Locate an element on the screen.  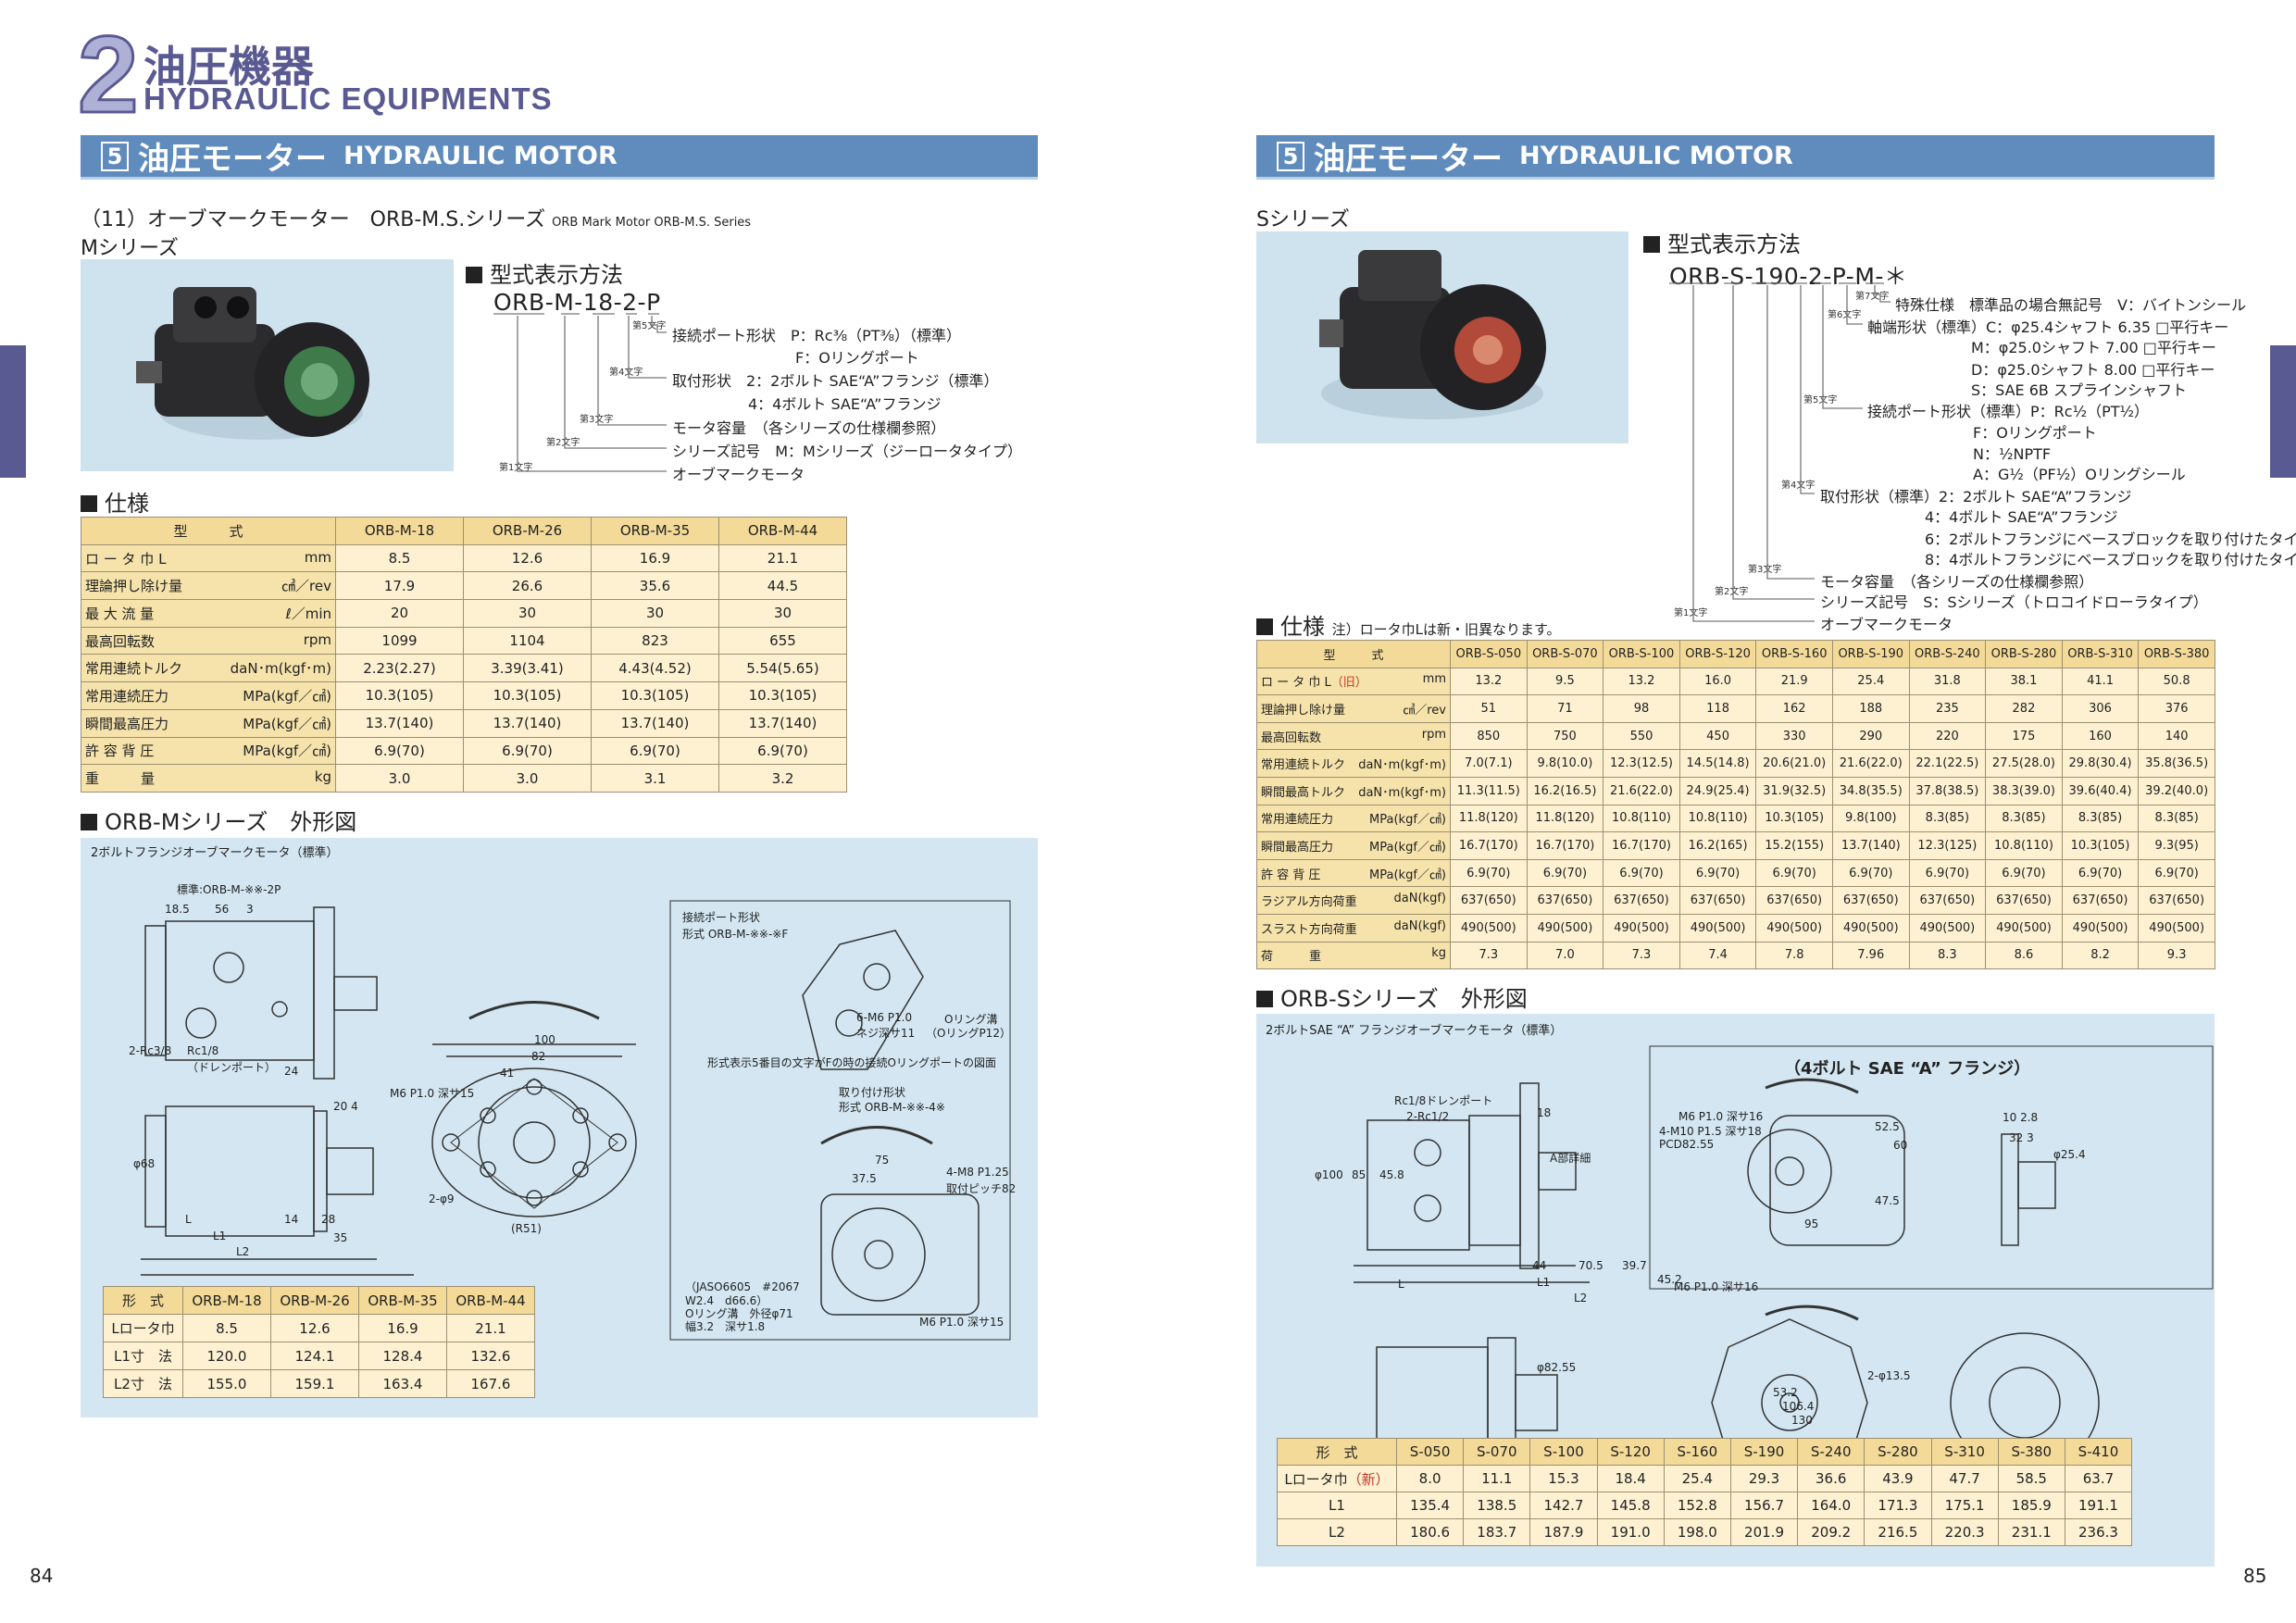
table-cell: 13.2 is located at coordinates (1641, 681).